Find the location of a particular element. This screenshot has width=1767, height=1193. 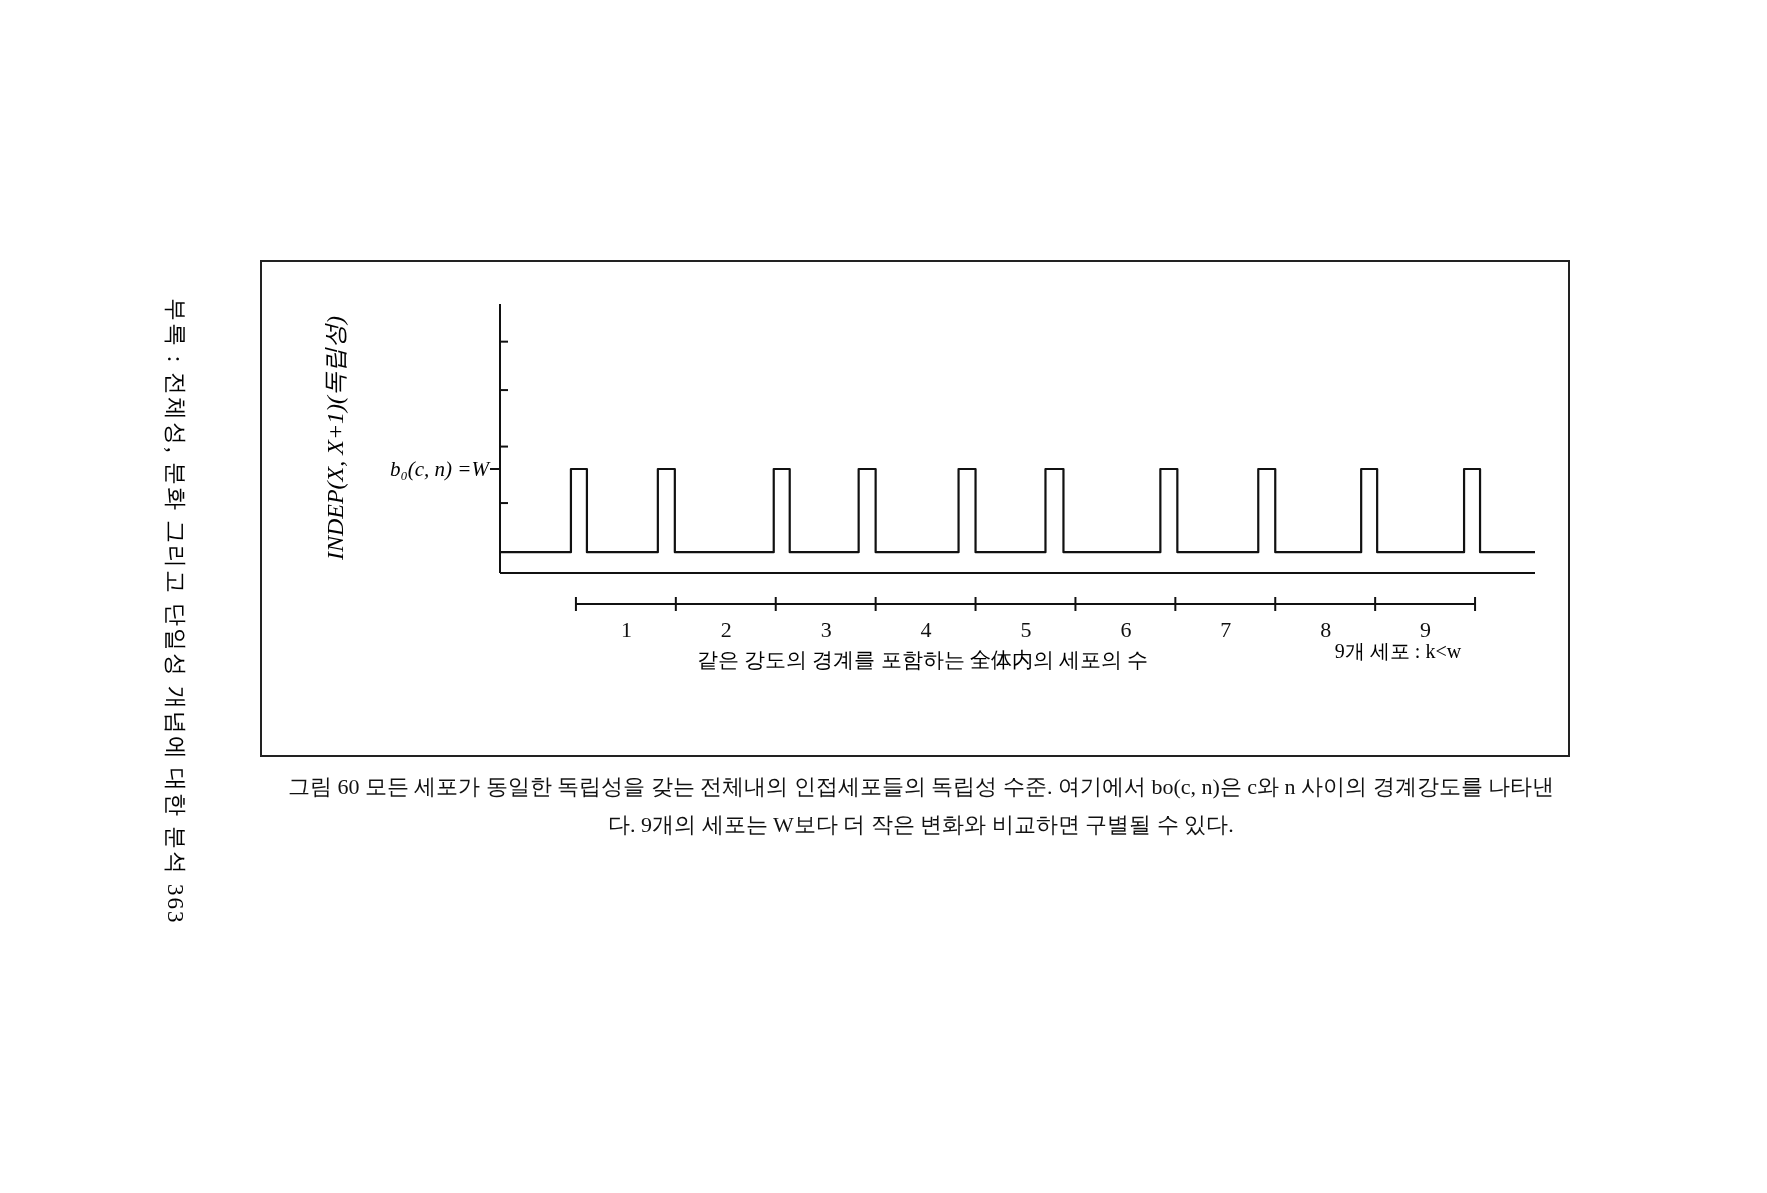

text: 부록 : 전체성, 분화 그리고 단일성 개념에 대한 분석 363 is located at coordinates (175, 611).